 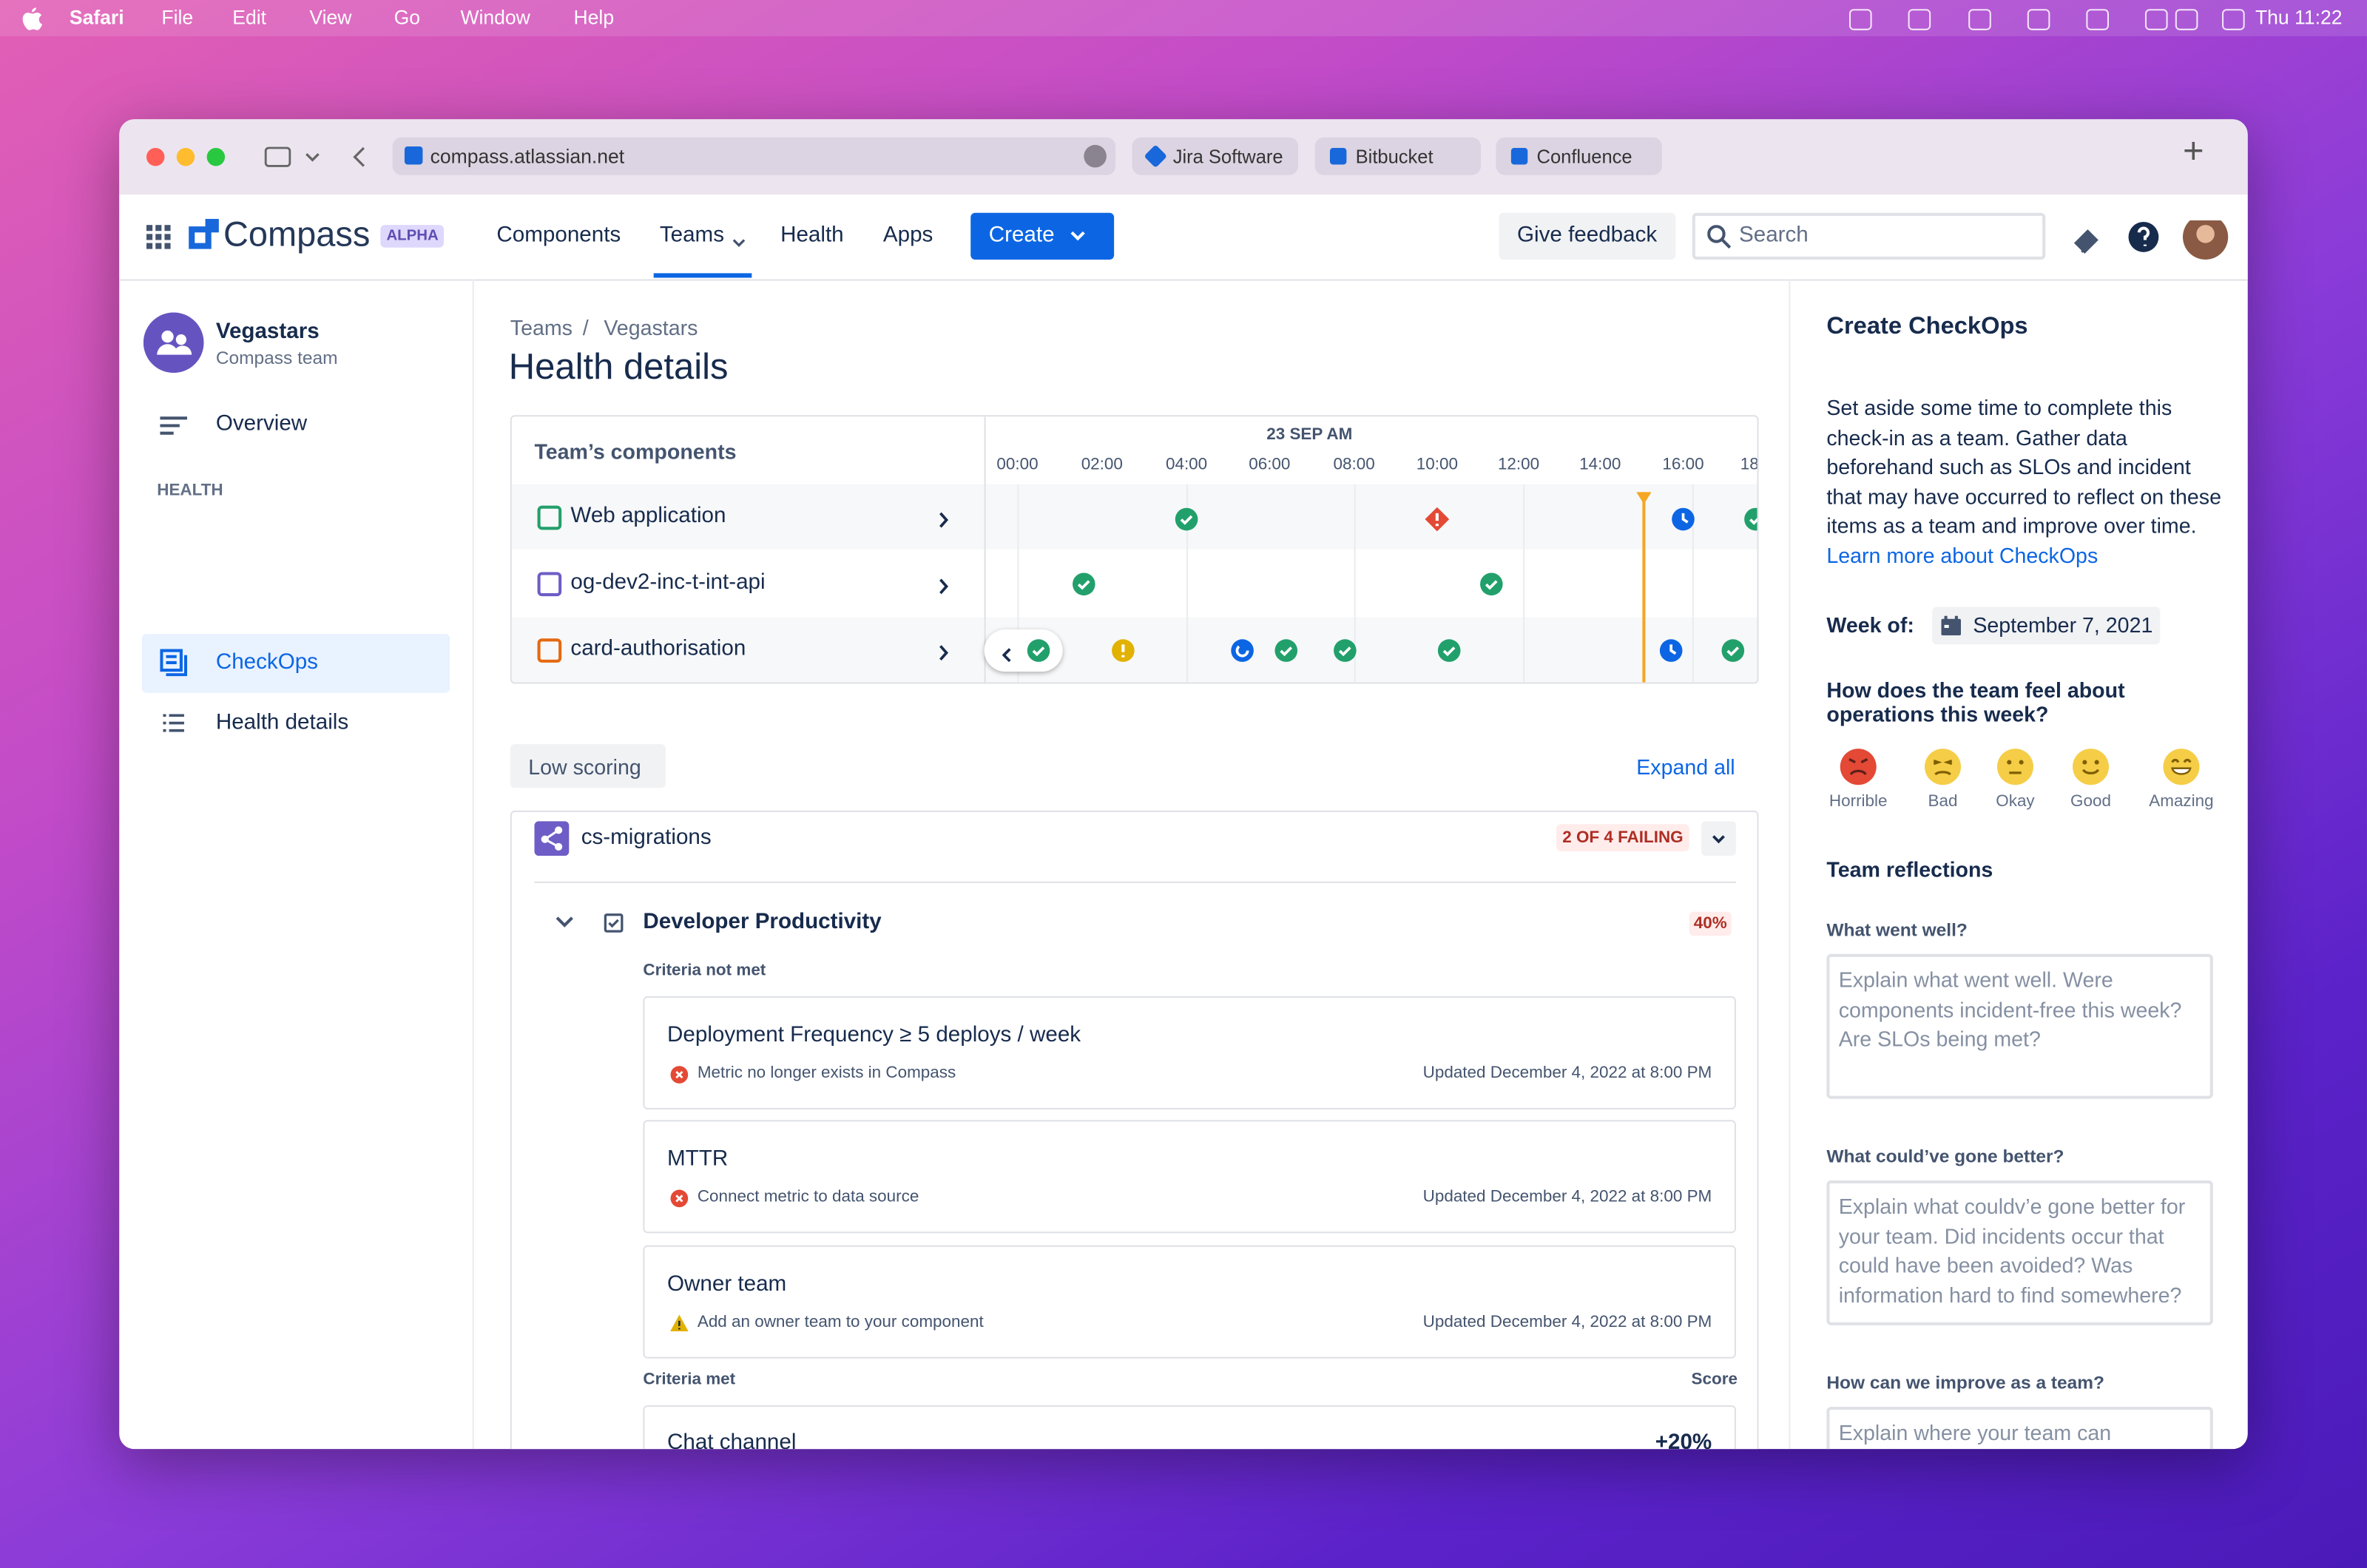 I want to click on tab: Jira Software, so click(x=1215, y=156).